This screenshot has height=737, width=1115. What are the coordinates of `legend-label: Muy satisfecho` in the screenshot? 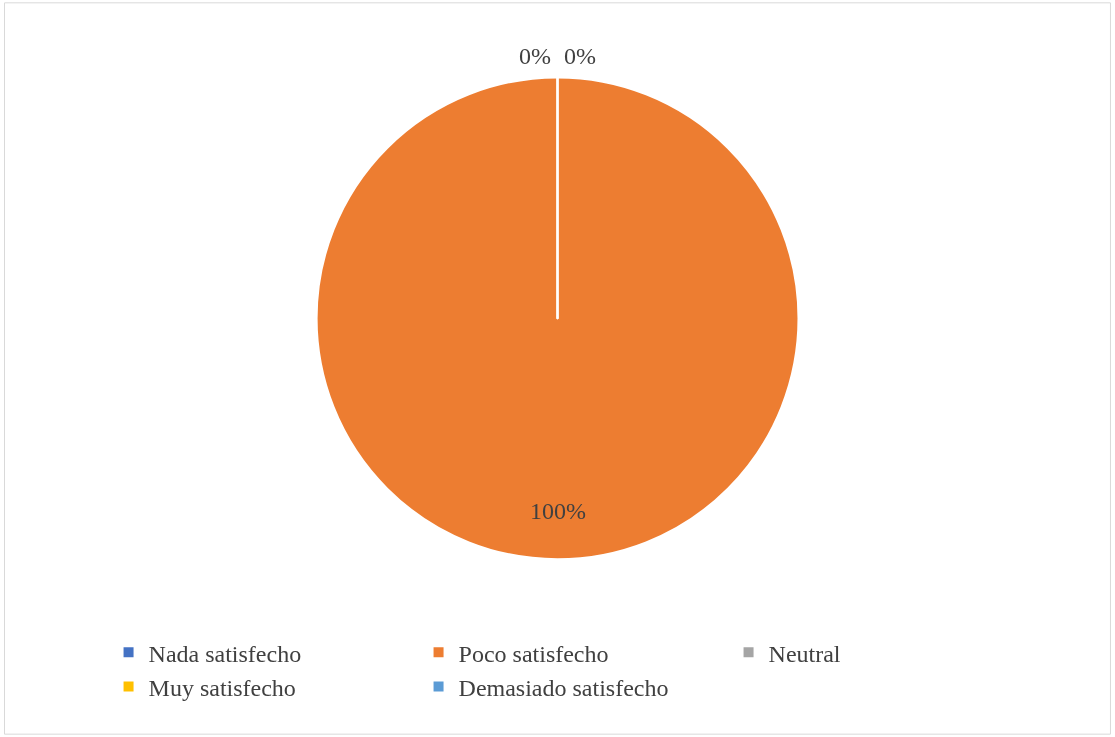 It's located at (222, 687).